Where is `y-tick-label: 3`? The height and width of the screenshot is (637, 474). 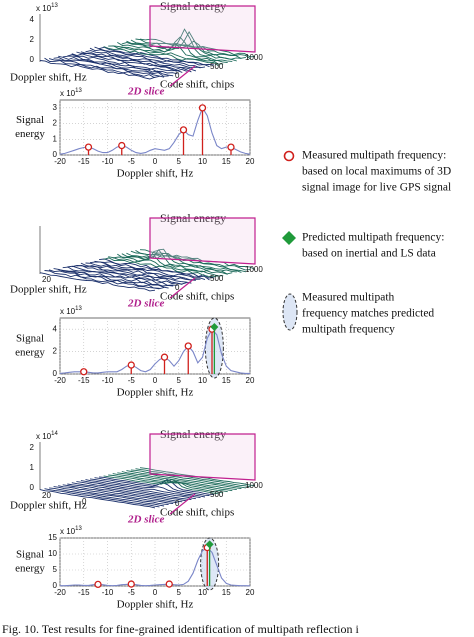
y-tick-label: 3 is located at coordinates (55, 107).